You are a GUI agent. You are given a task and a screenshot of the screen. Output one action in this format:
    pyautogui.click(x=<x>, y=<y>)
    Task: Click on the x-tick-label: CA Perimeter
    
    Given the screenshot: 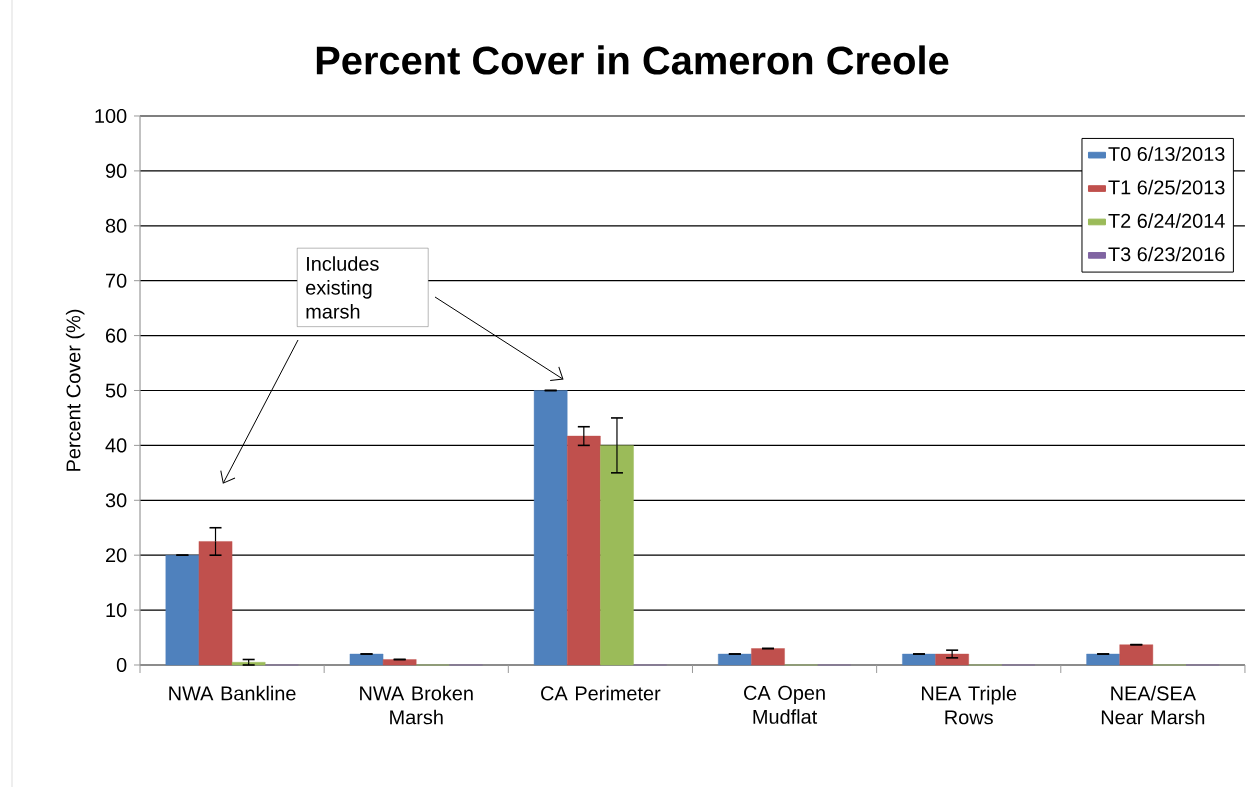 What is the action you would take?
    pyautogui.click(x=601, y=693)
    